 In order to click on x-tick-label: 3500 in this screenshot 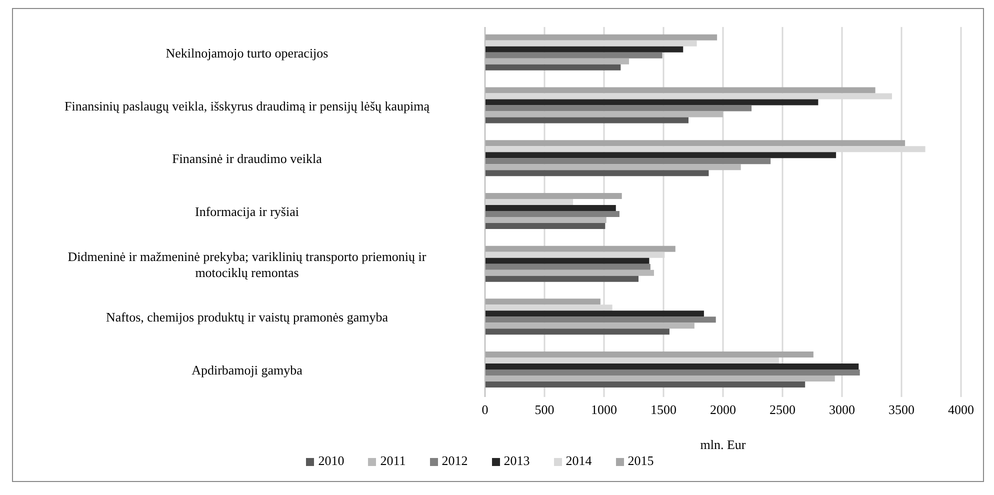, I will do `click(901, 410)`.